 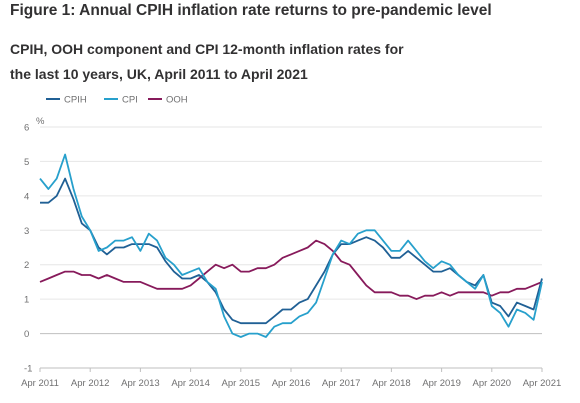 What do you see at coordinates (40, 121) in the screenshot?
I see `y-axis-label: %` at bounding box center [40, 121].